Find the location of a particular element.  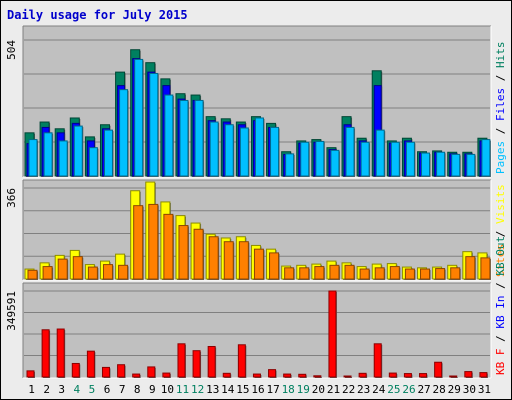

x-tick-label: 3 is located at coordinates (61, 389).